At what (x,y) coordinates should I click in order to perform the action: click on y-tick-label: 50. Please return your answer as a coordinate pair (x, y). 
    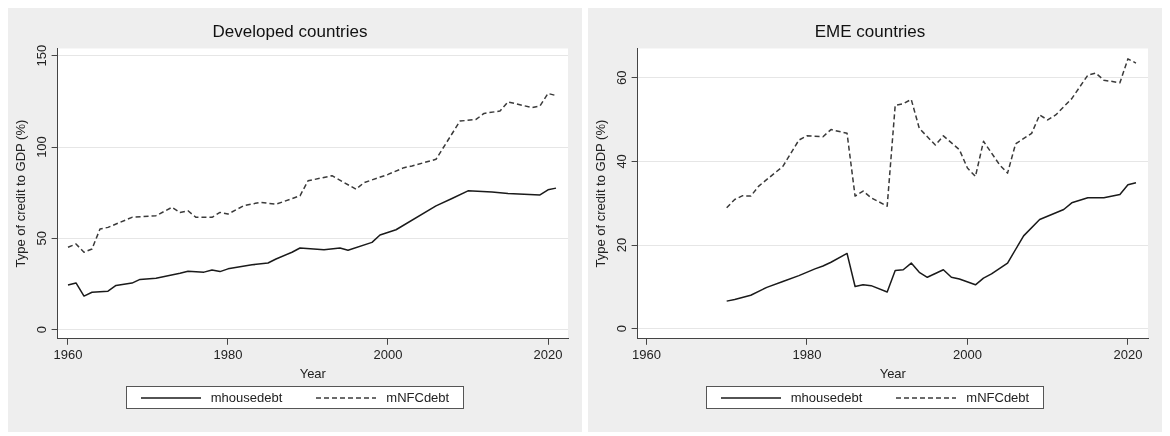
    Looking at the image, I should click on (41, 238).